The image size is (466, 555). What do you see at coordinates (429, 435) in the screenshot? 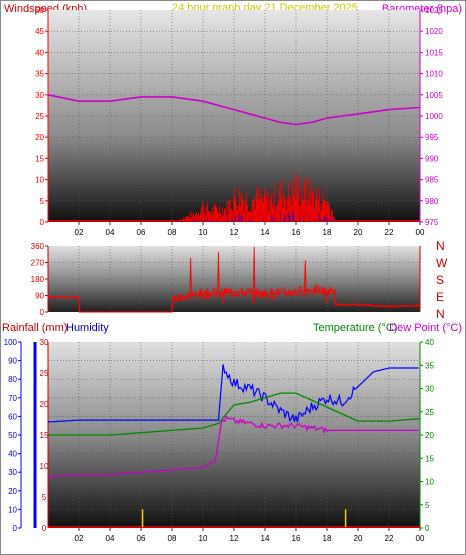
I see `temperature-tick-label: 20` at bounding box center [429, 435].